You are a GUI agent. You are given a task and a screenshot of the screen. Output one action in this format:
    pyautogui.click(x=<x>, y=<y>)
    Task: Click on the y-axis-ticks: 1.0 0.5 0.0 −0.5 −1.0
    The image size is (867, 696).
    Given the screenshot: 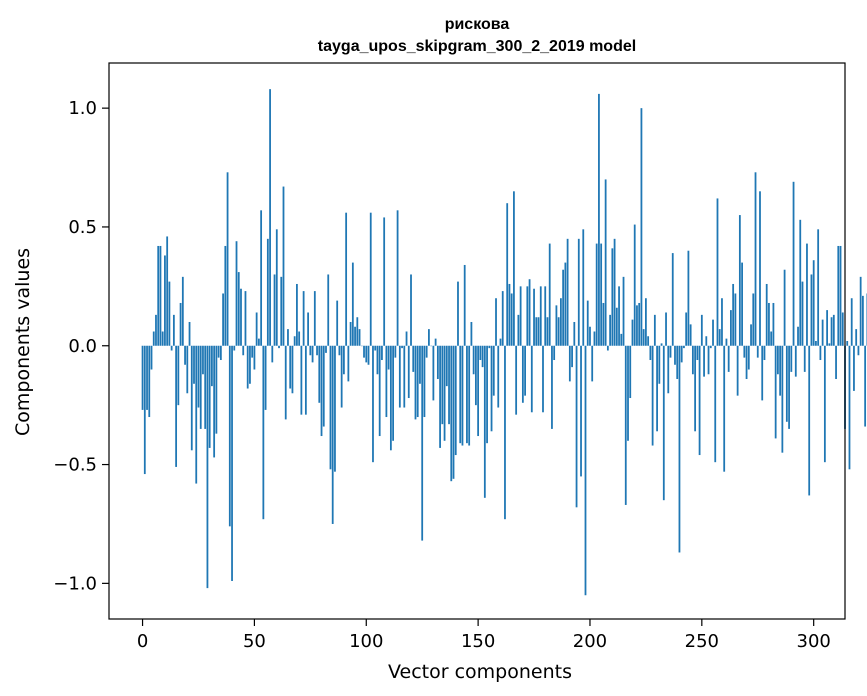 What is the action you would take?
    pyautogui.click(x=81, y=346)
    